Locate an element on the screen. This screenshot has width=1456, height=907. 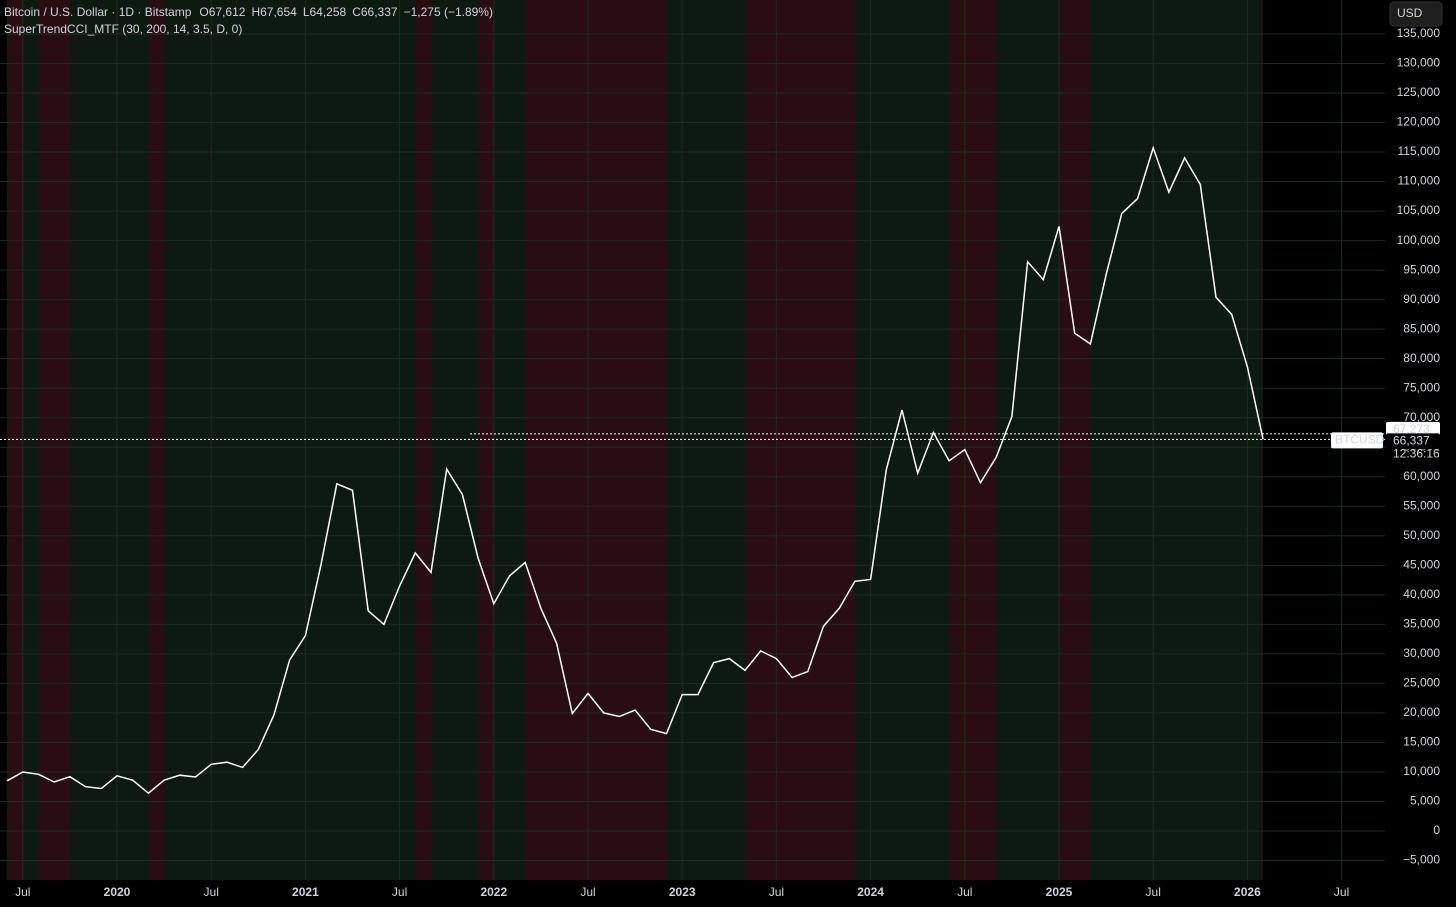
ohlc-value: 66,337 is located at coordinates (379, 12).